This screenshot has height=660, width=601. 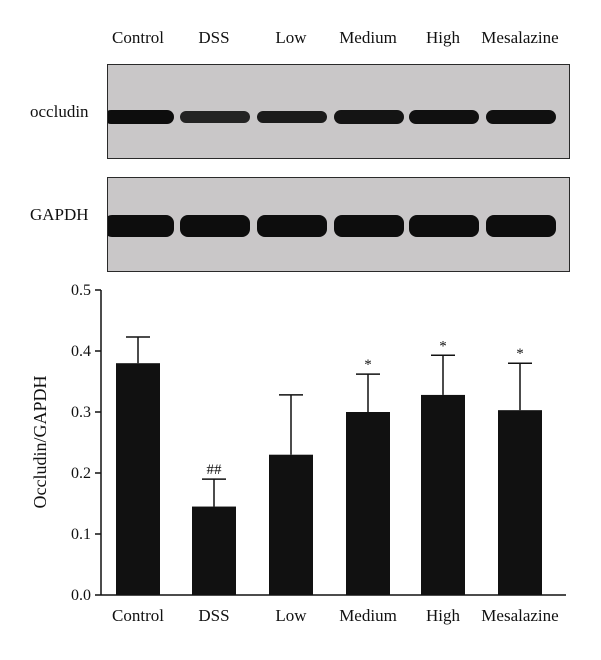 I want to click on x-tick-label: Mesalazine, so click(x=519, y=615).